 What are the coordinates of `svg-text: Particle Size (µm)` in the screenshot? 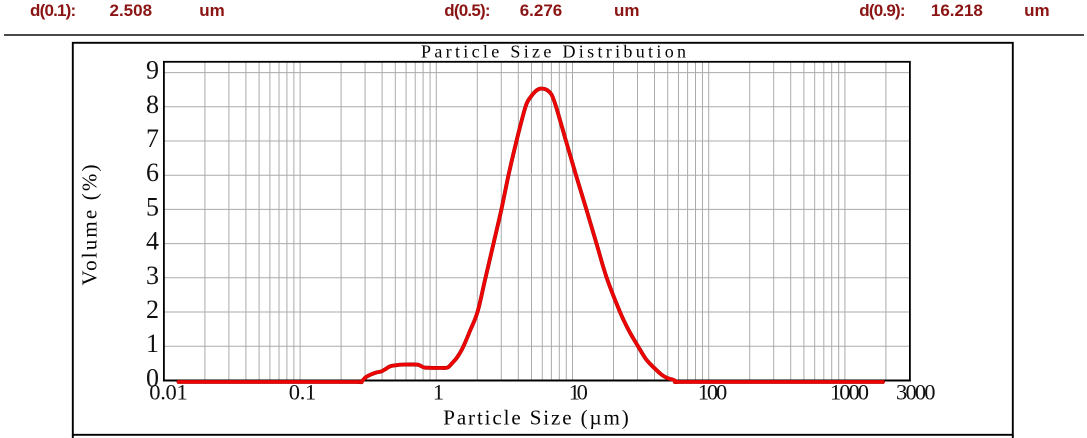 It's located at (536, 418).